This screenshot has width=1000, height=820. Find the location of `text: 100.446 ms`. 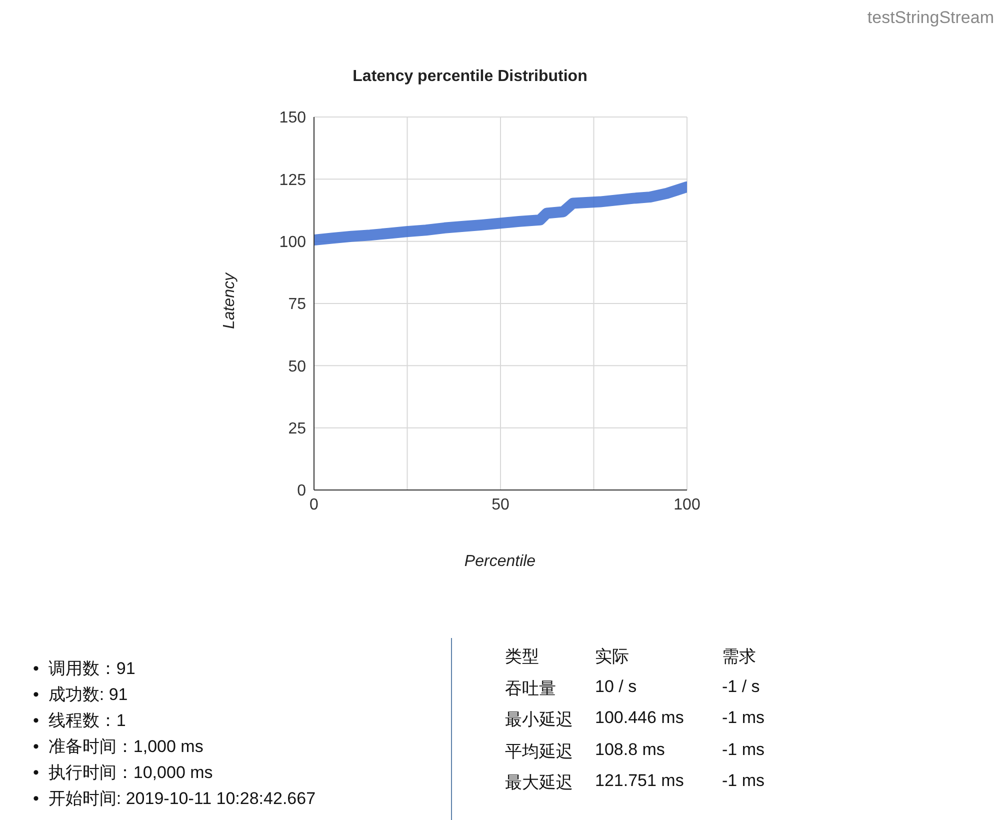

text: 100.446 ms is located at coordinates (639, 718).